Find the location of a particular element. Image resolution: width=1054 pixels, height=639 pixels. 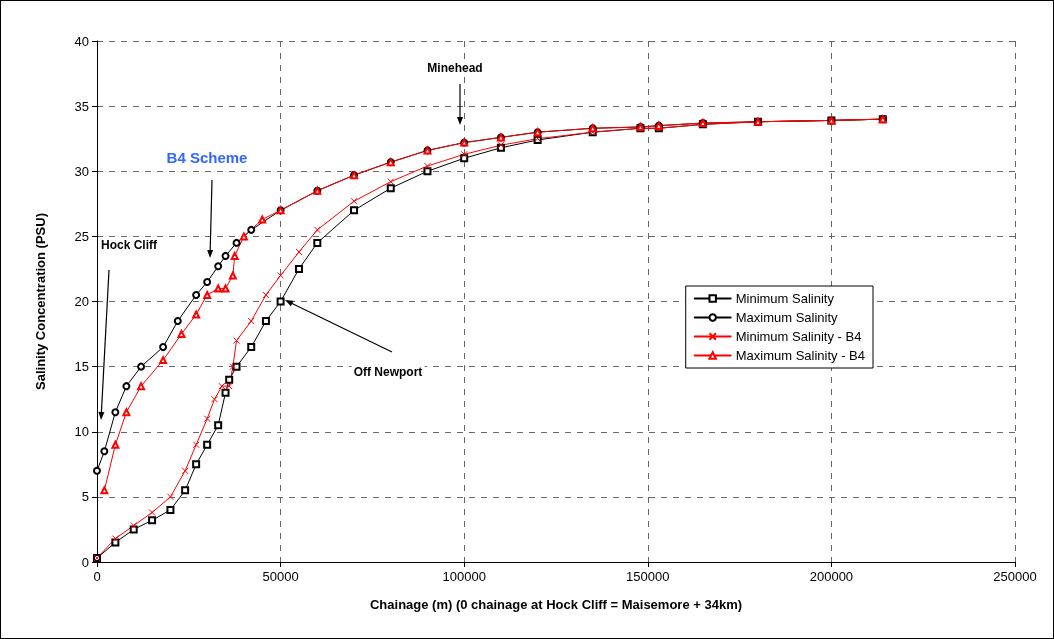

legend-label: Maximum Salinity - B4 is located at coordinates (800, 355).